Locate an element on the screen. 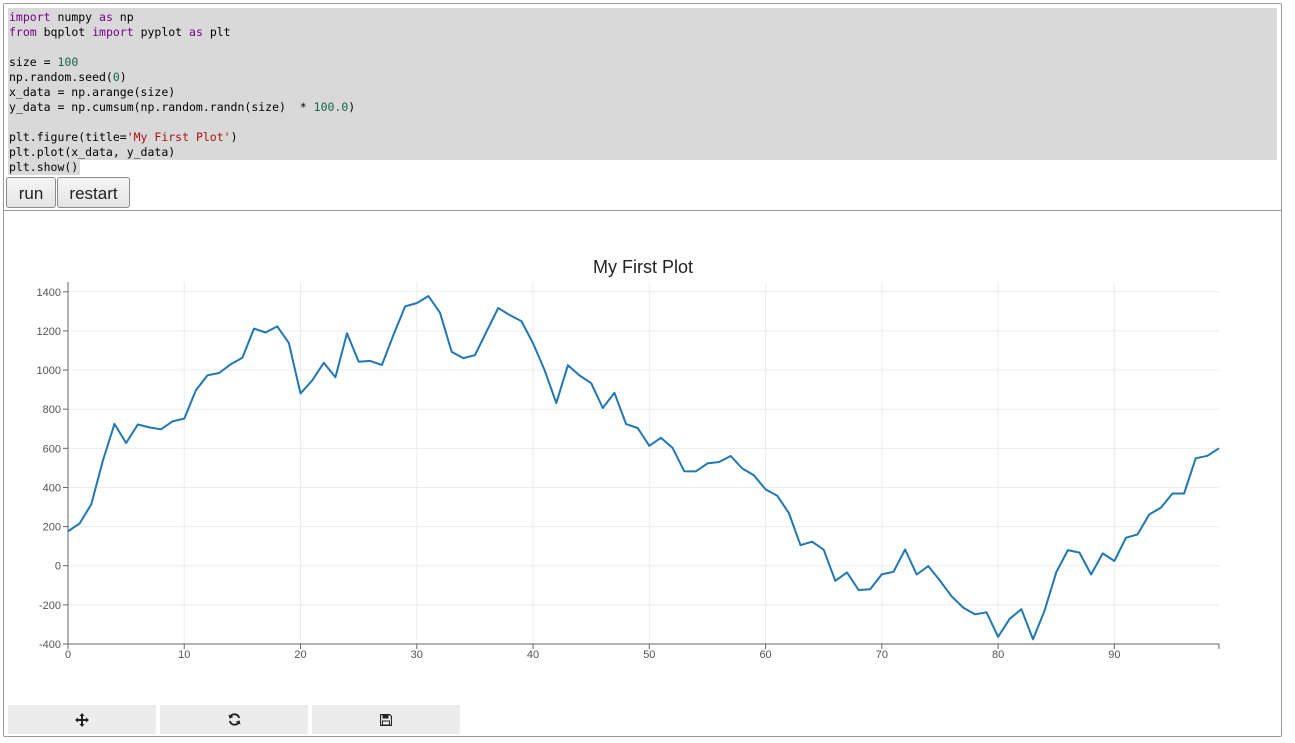  code-line: from bqplot import pyplot as plt is located at coordinates (642, 32).